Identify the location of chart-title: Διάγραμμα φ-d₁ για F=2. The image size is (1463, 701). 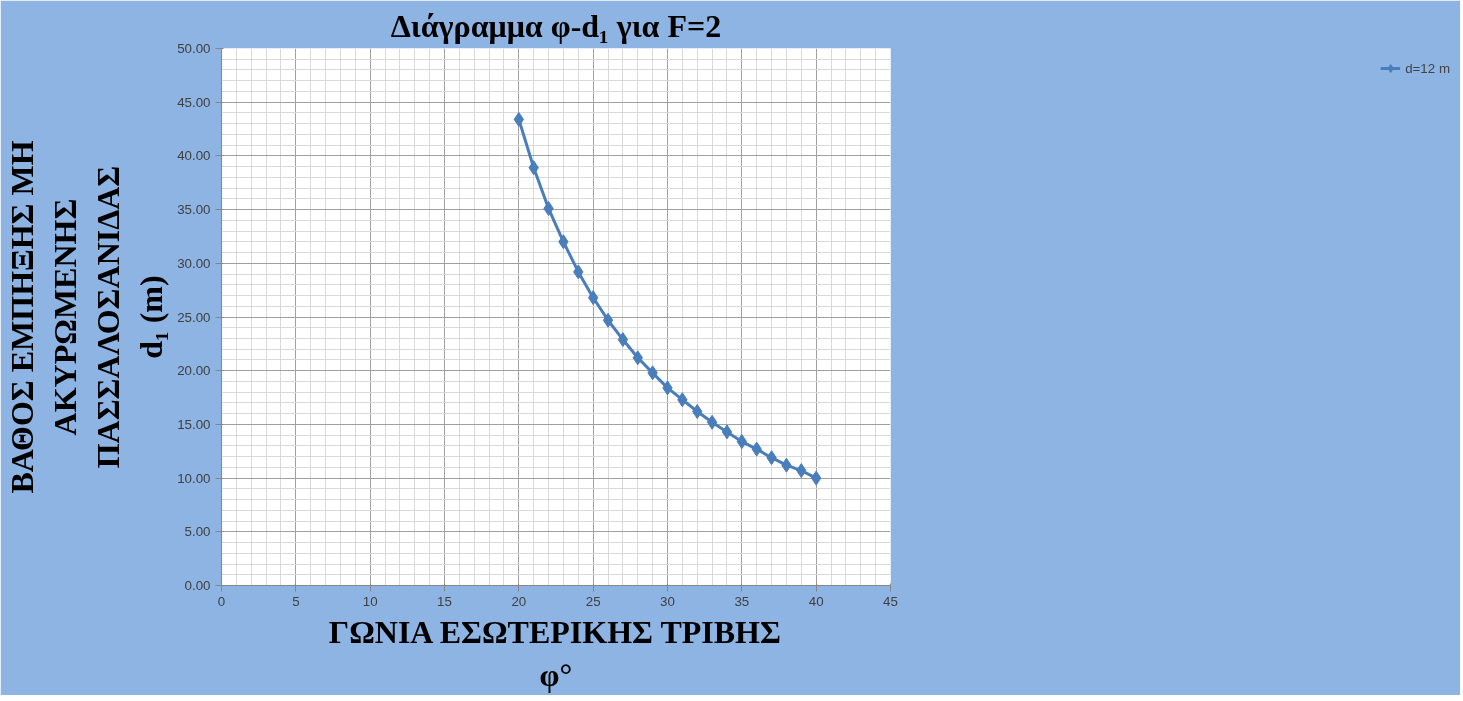
(556, 25).